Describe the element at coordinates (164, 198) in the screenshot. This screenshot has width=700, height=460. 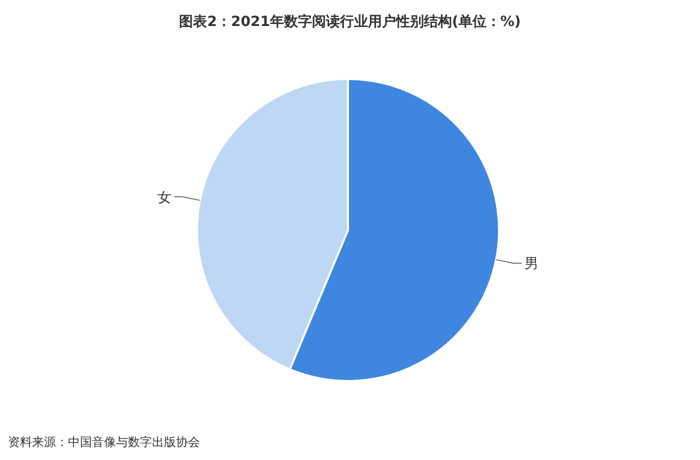
I see `slice-label: 女` at that location.